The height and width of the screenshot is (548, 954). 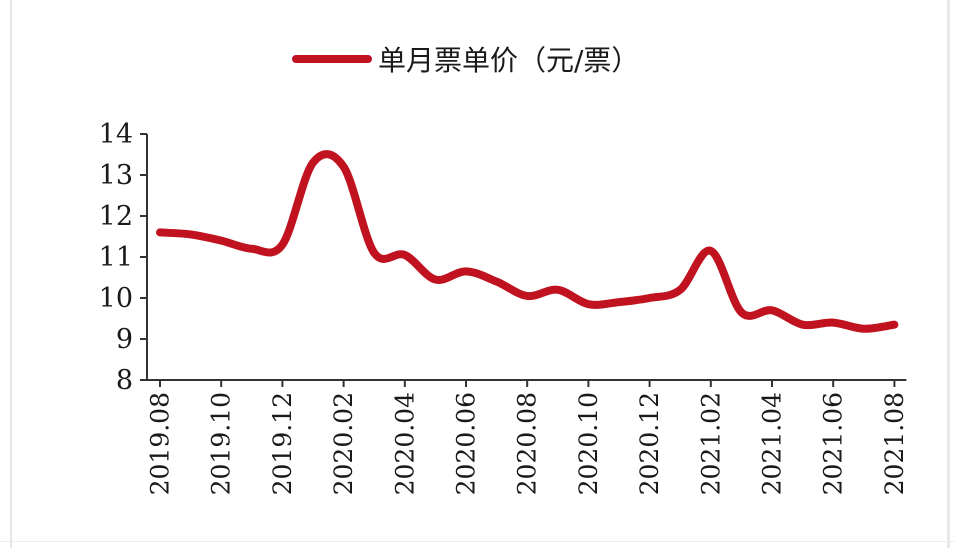 I want to click on y-axis-ticks: 8 9 10 11 12 13 14, so click(x=123, y=257).